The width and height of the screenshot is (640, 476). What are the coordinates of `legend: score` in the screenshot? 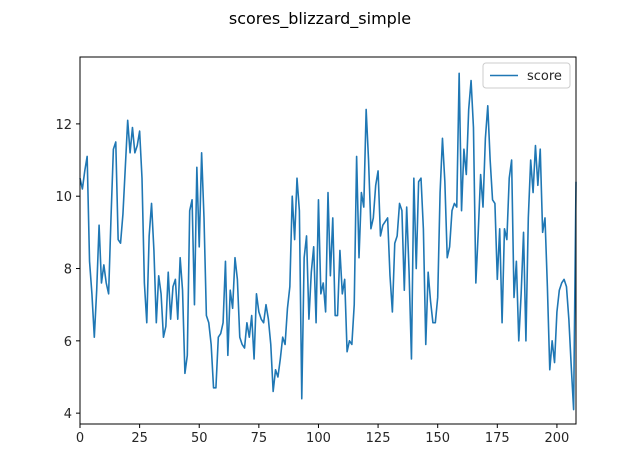 It's located at (526, 75).